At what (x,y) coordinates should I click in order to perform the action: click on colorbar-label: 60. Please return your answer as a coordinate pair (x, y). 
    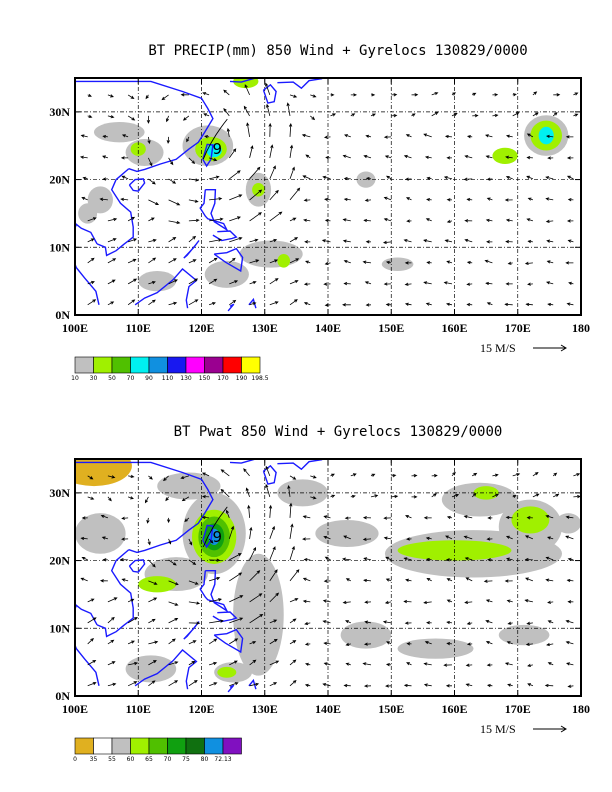
    Looking at the image, I should click on (131, 759).